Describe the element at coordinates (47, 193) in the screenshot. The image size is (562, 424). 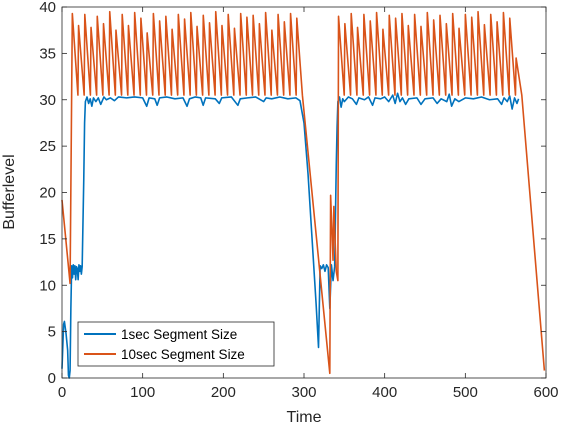
I see `y-tick-label: 20` at that location.